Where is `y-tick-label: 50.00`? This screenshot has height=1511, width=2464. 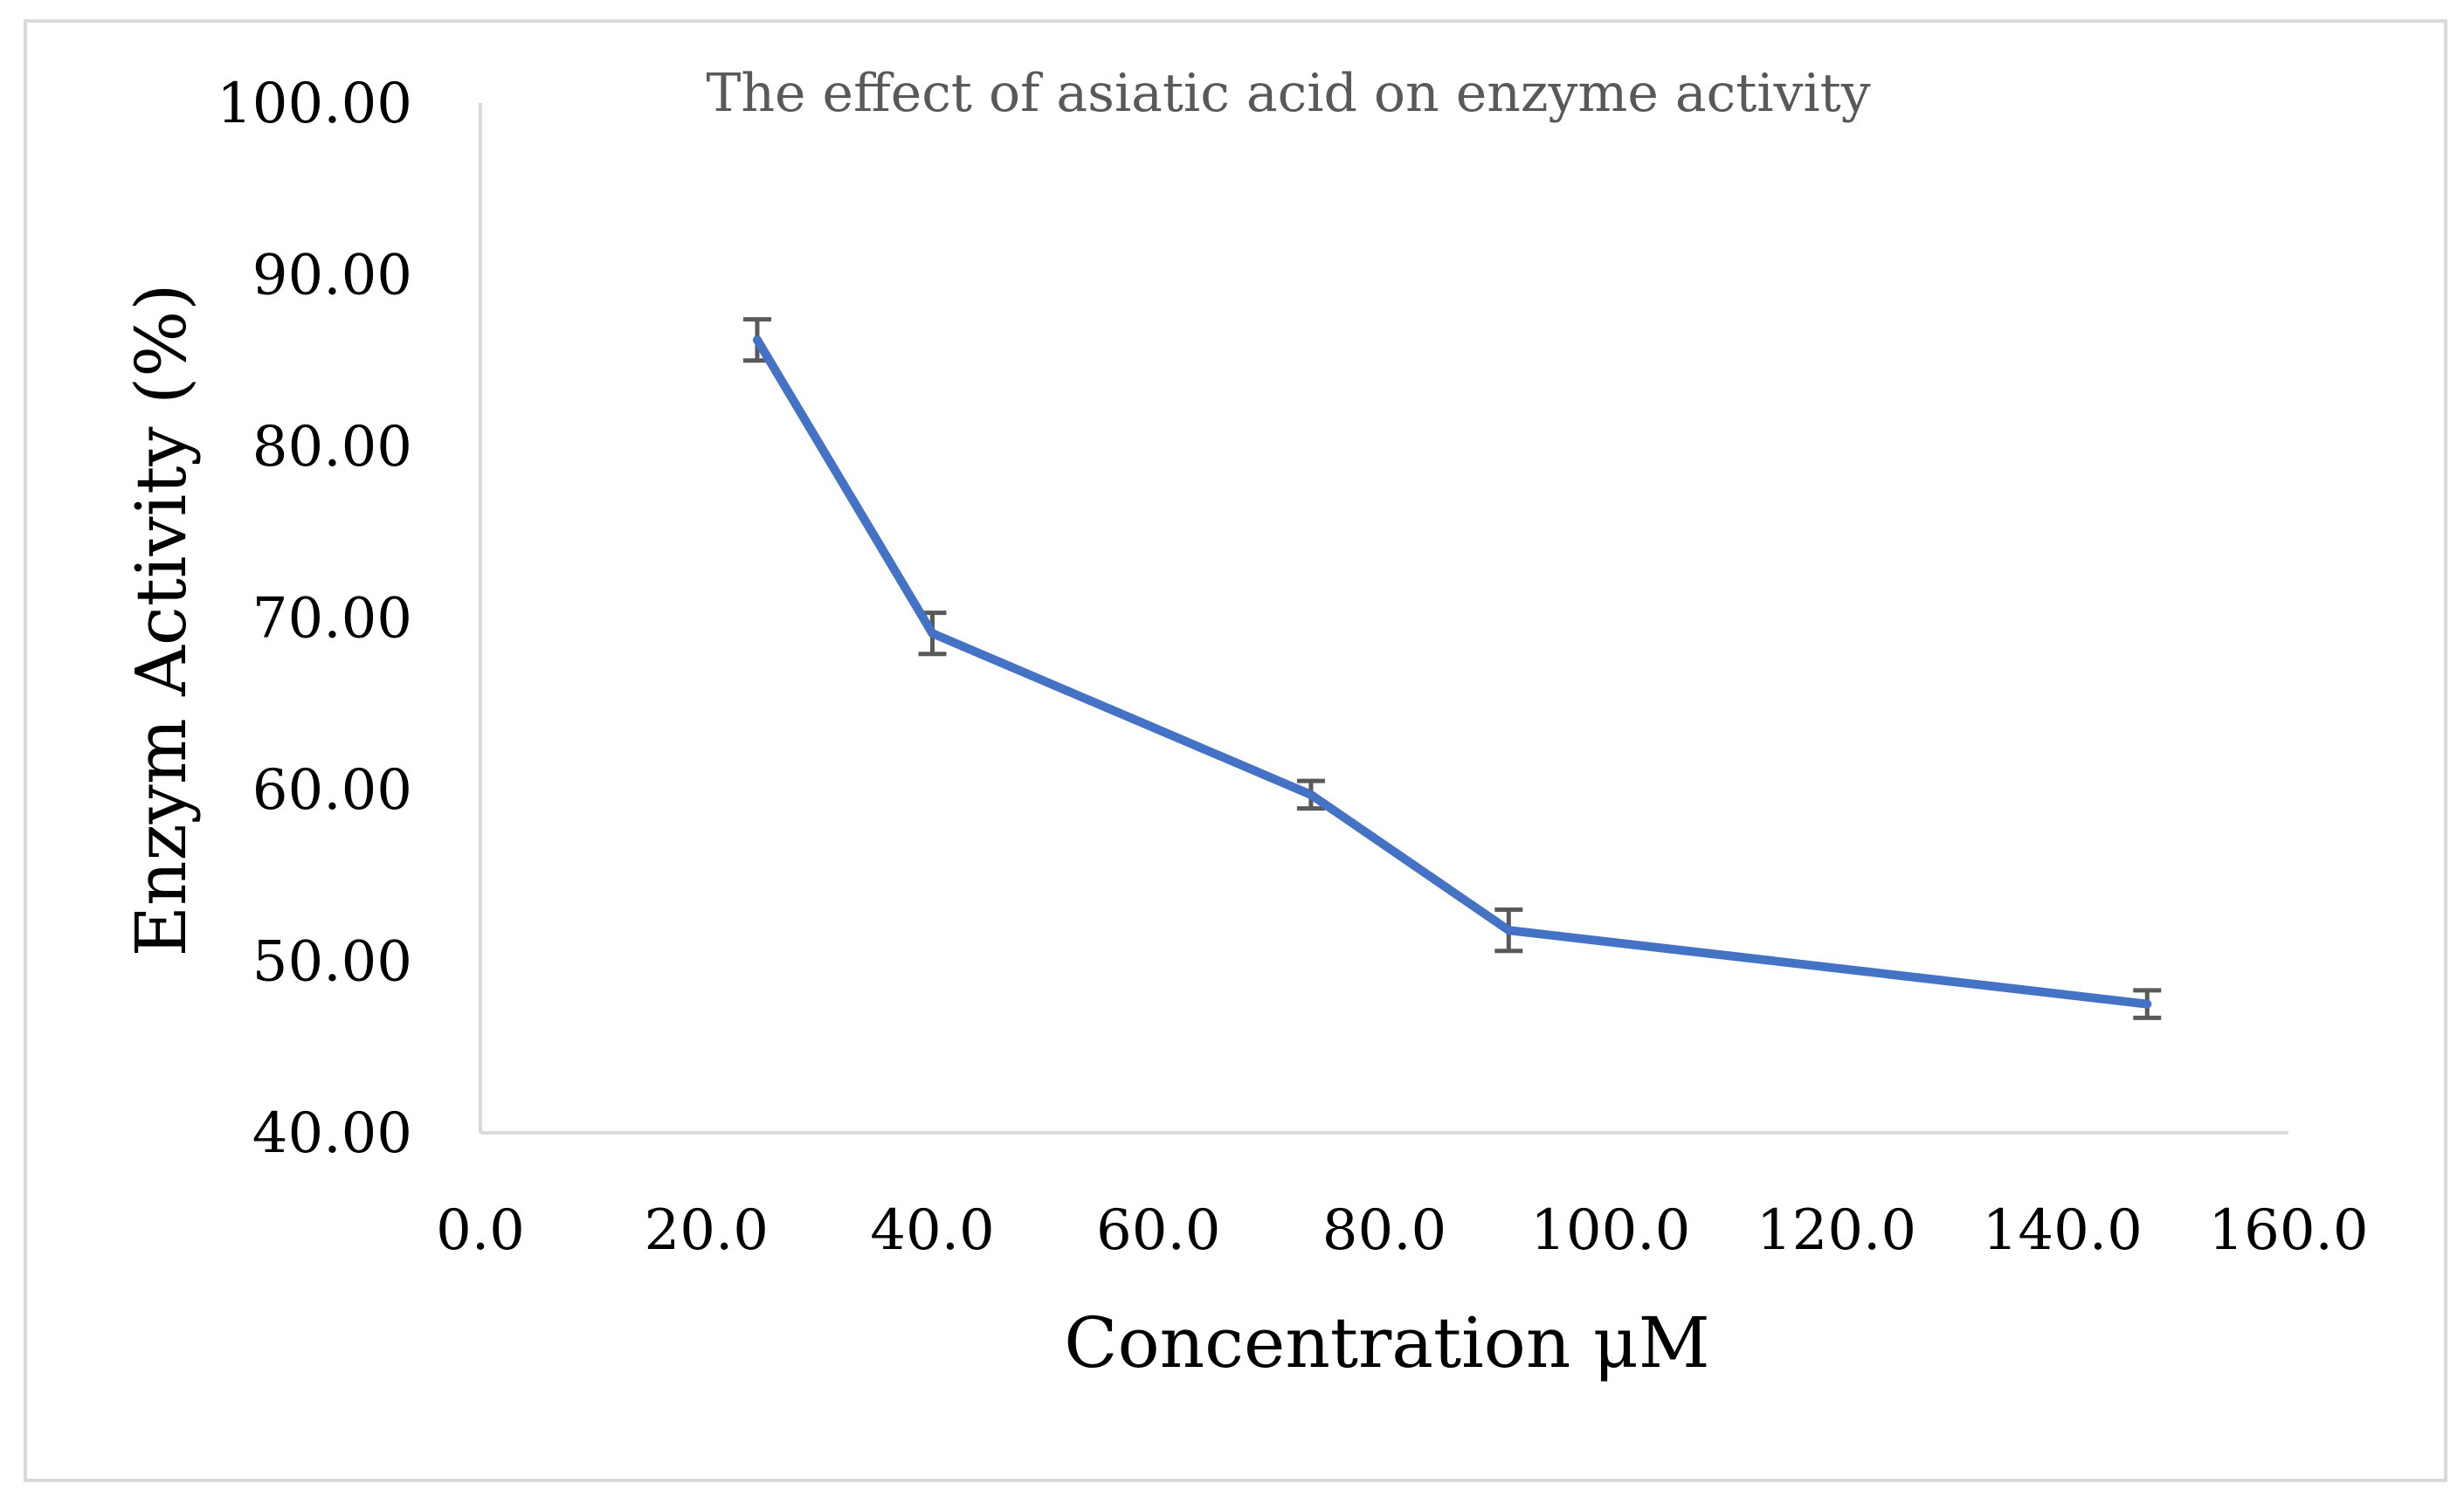
y-tick-label: 50.00 is located at coordinates (332, 962).